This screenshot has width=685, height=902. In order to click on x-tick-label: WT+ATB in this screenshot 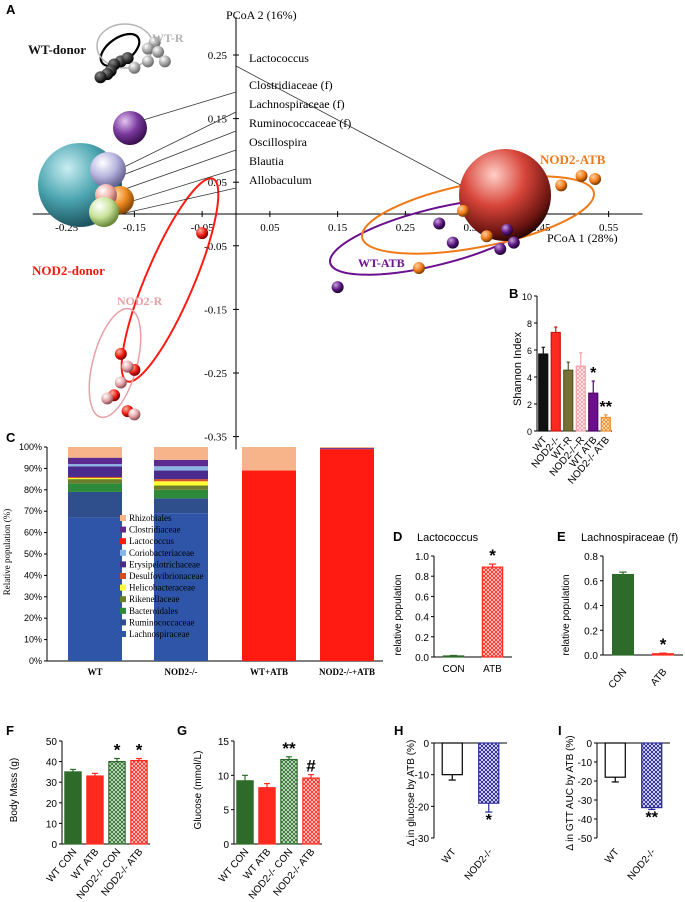, I will do `click(269, 672)`.